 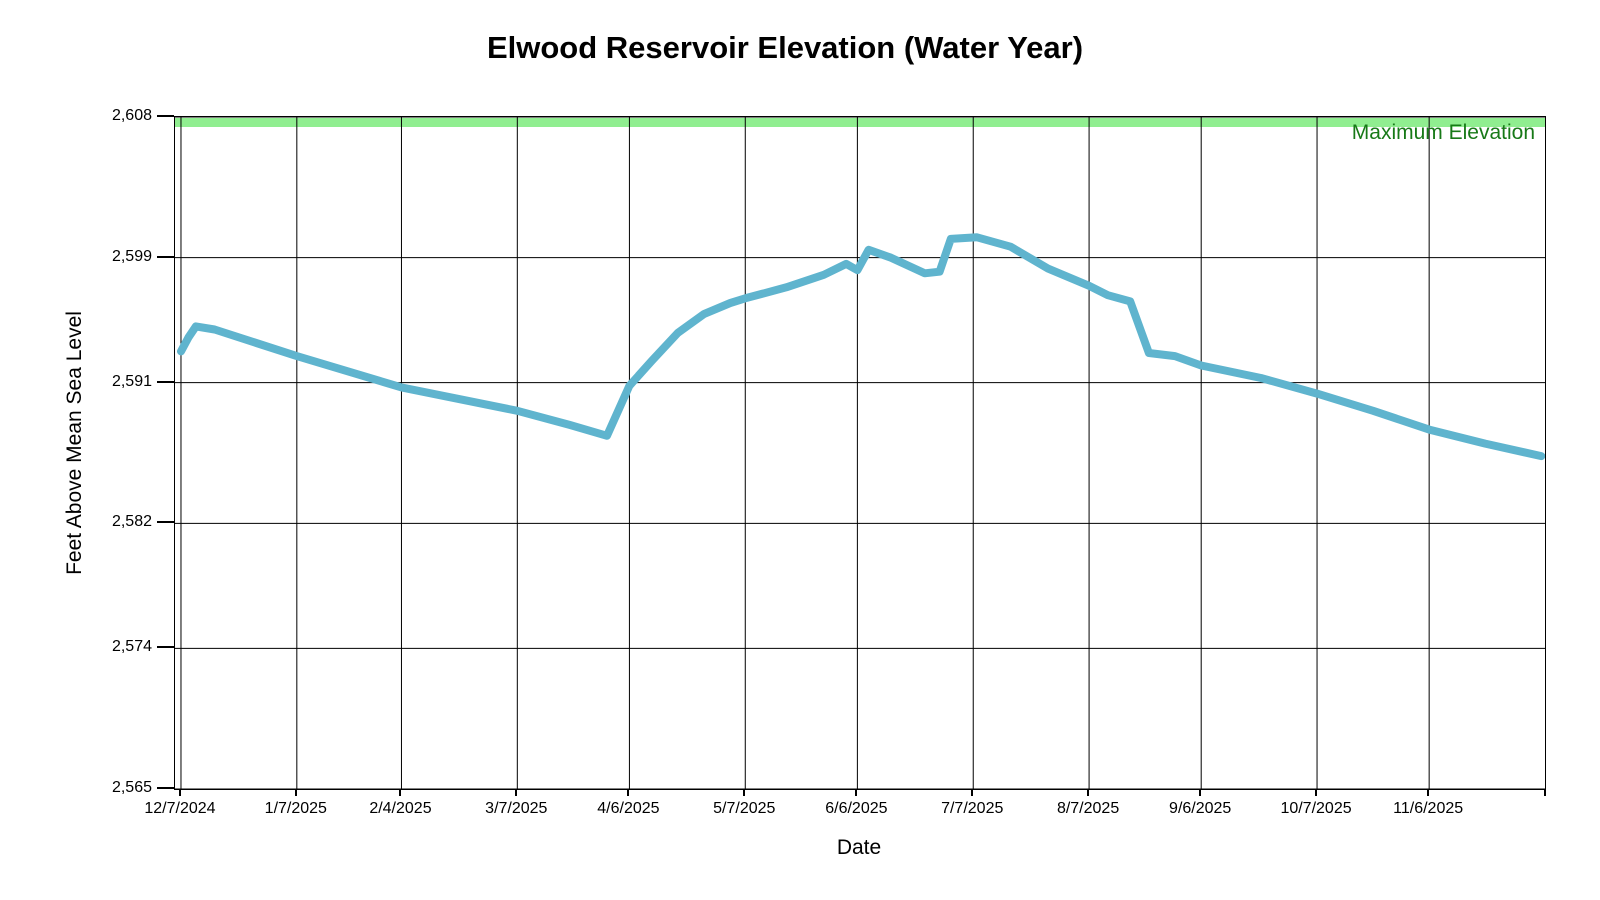 What do you see at coordinates (856, 808) in the screenshot?
I see `x-tick-label: 6/6/2025` at bounding box center [856, 808].